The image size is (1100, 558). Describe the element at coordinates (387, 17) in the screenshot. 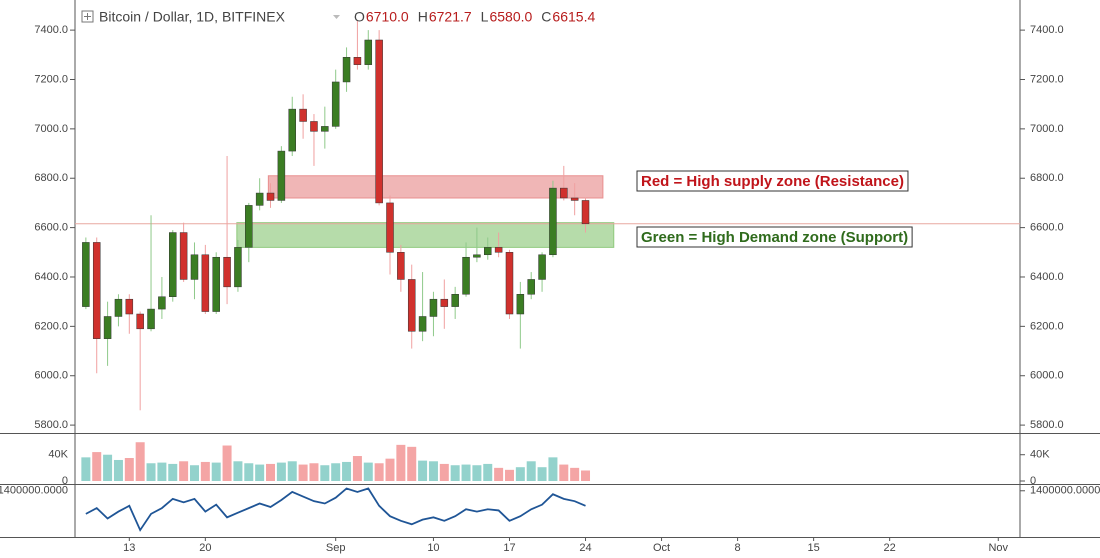

I see `header-value: 6710.0` at that location.